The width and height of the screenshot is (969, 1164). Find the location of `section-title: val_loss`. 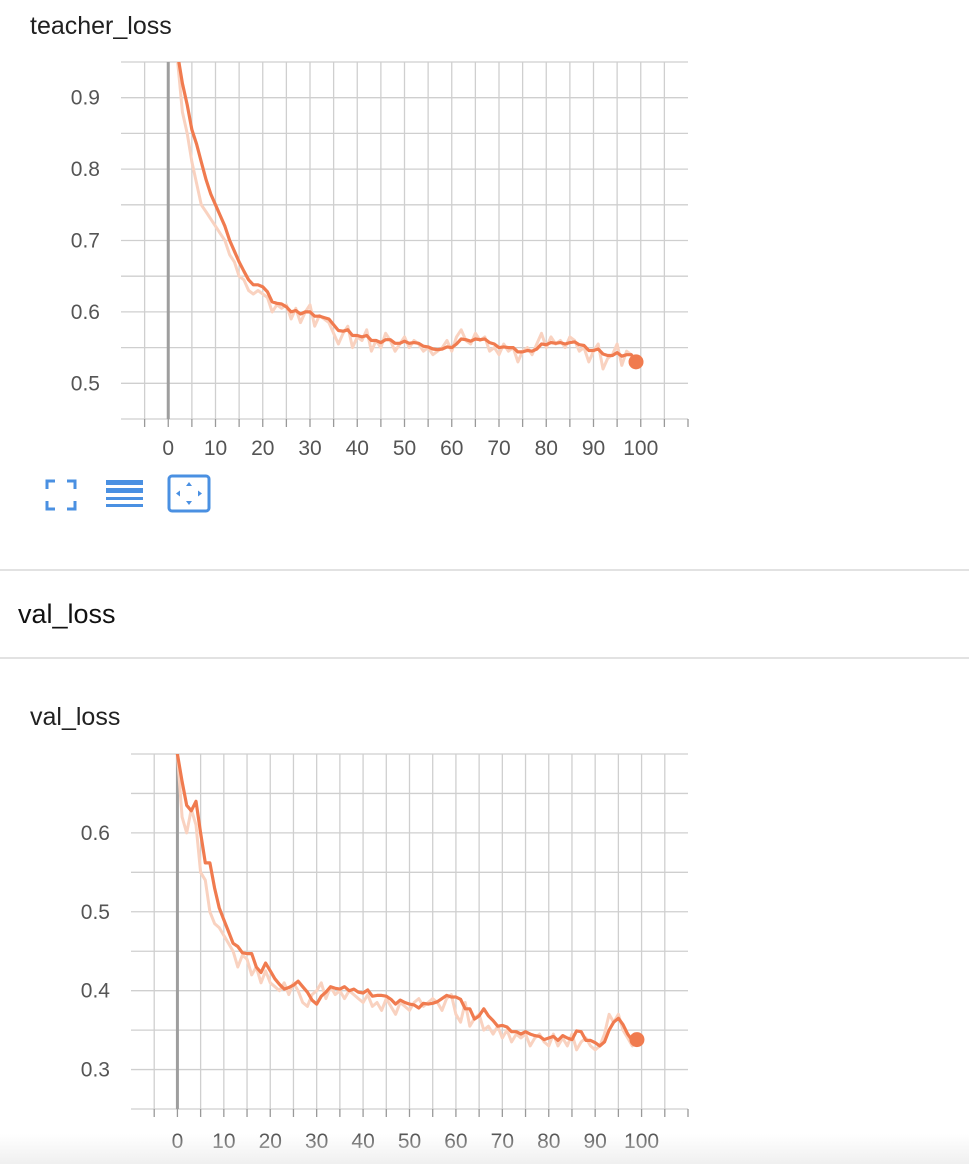

section-title: val_loss is located at coordinates (67, 614).